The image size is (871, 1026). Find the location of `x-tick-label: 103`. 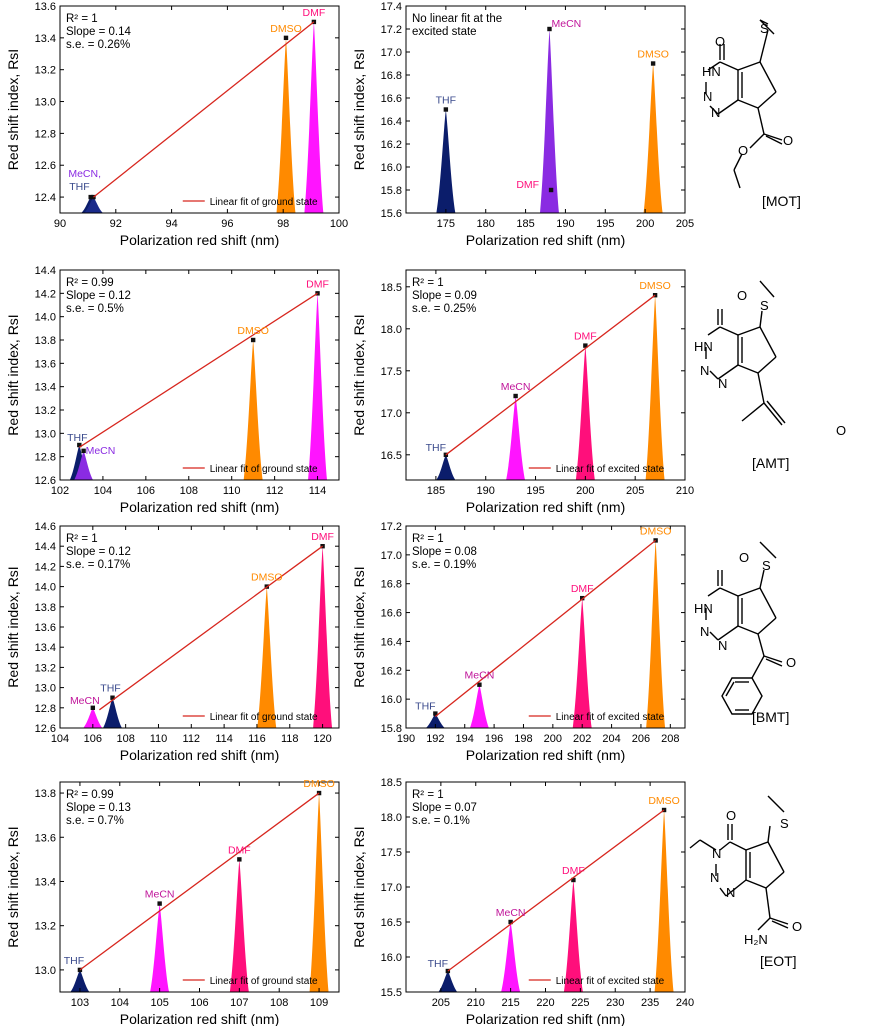

x-tick-label: 103 is located at coordinates (80, 1003).